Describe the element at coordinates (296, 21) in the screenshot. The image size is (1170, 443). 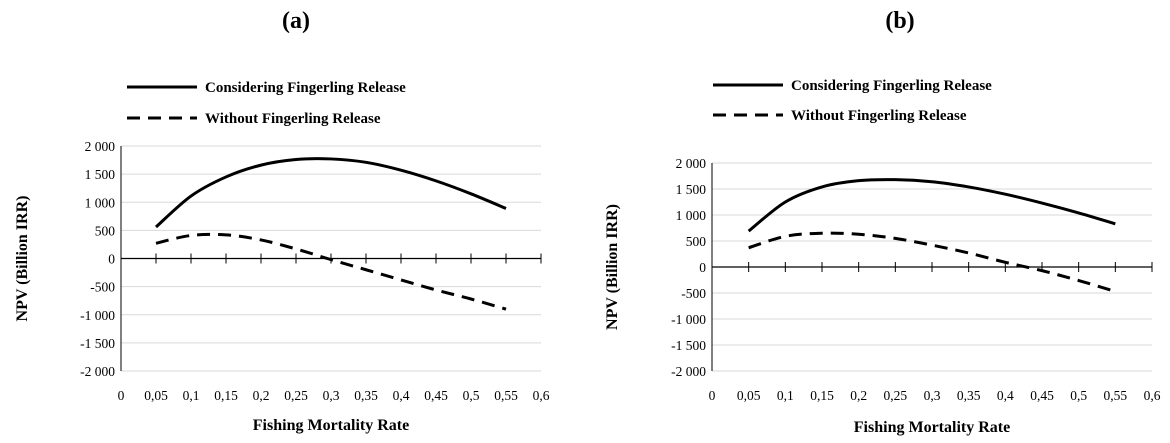
I see `panel-label: (a)` at that location.